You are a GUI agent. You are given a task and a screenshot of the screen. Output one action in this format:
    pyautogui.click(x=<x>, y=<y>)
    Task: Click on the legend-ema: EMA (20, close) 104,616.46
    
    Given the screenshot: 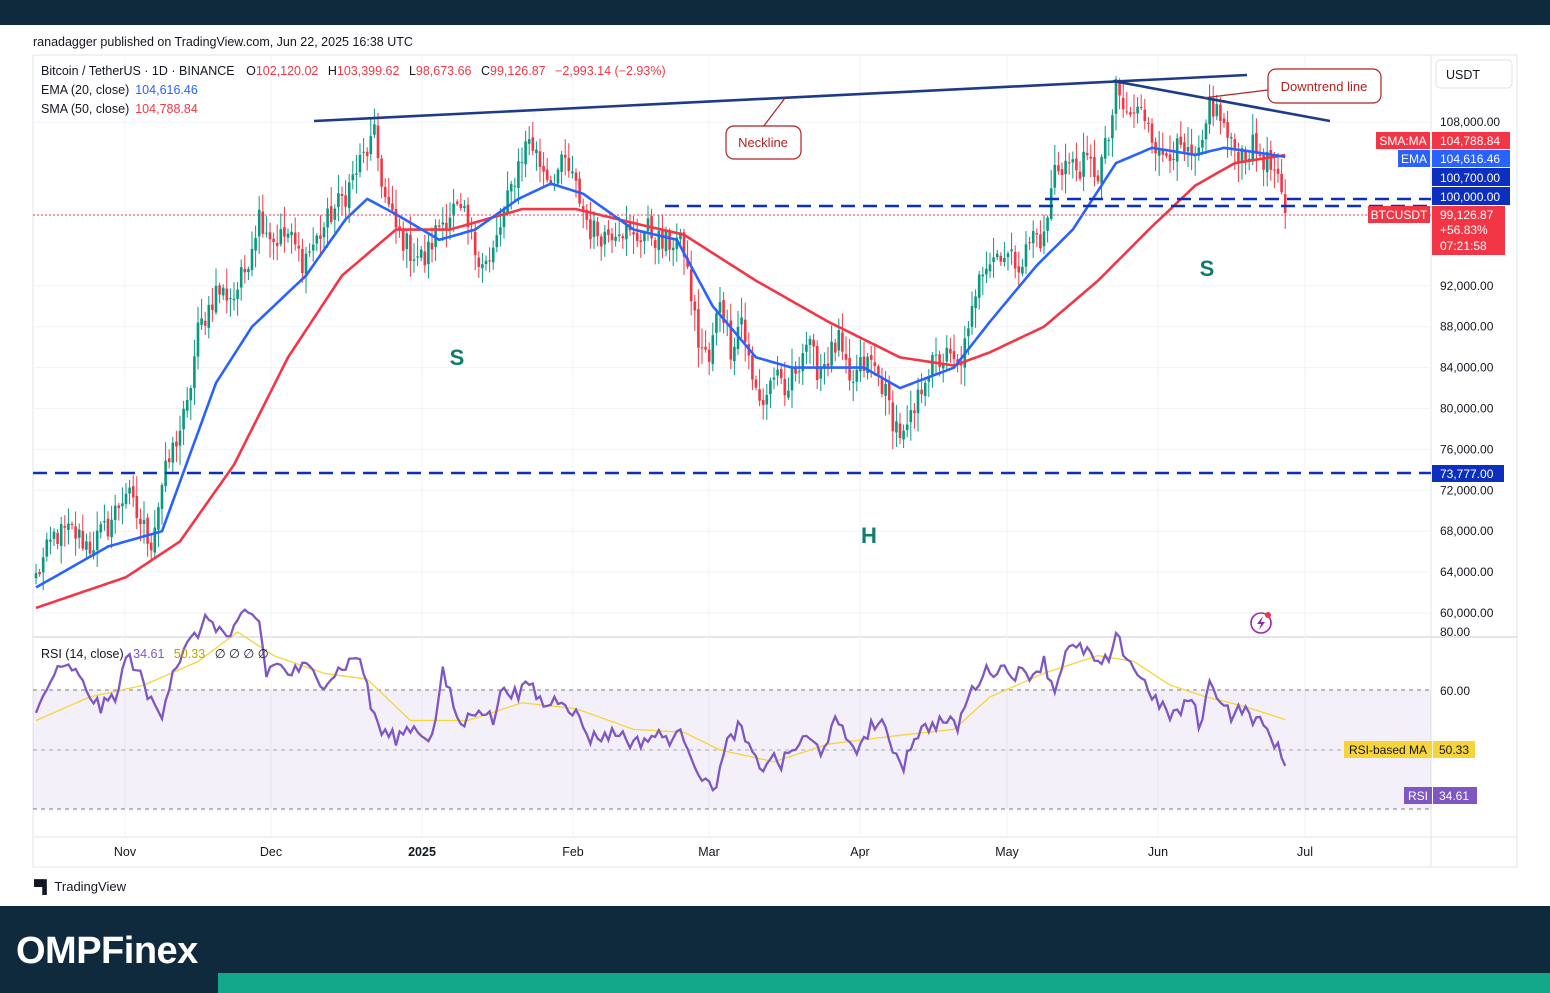 What is the action you would take?
    pyautogui.click(x=119, y=90)
    